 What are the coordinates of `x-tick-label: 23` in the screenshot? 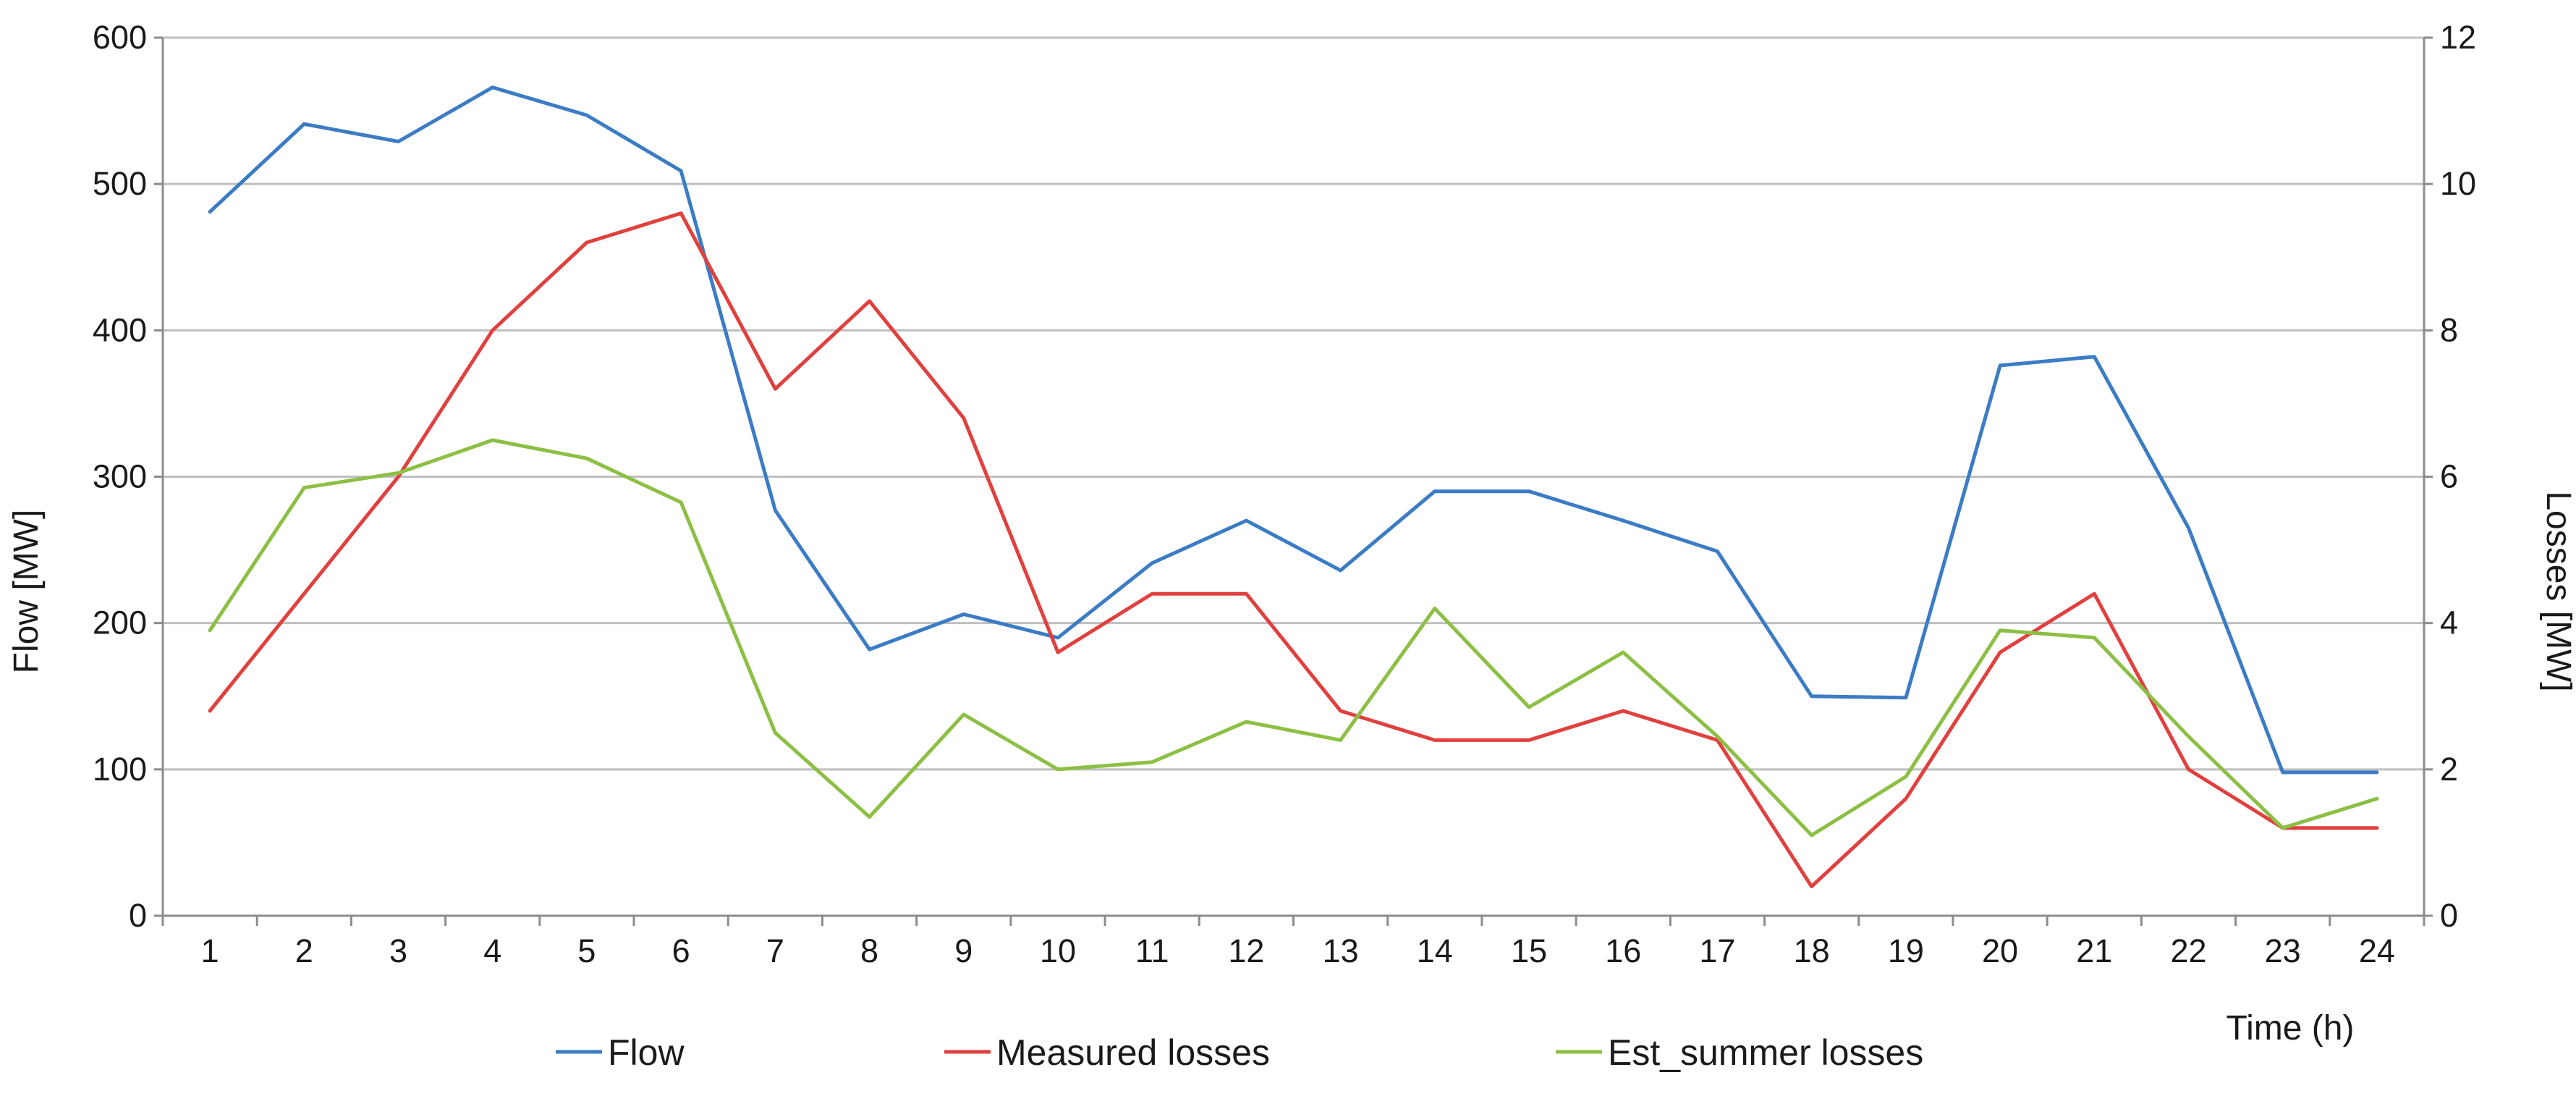 It's located at (2283, 950).